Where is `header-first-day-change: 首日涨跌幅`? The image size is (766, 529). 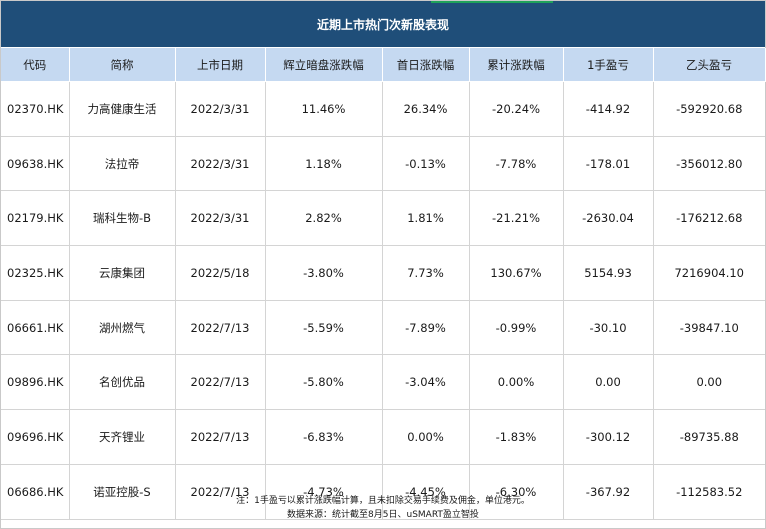
header-first-day-change: 首日涨跌幅 is located at coordinates (426, 65).